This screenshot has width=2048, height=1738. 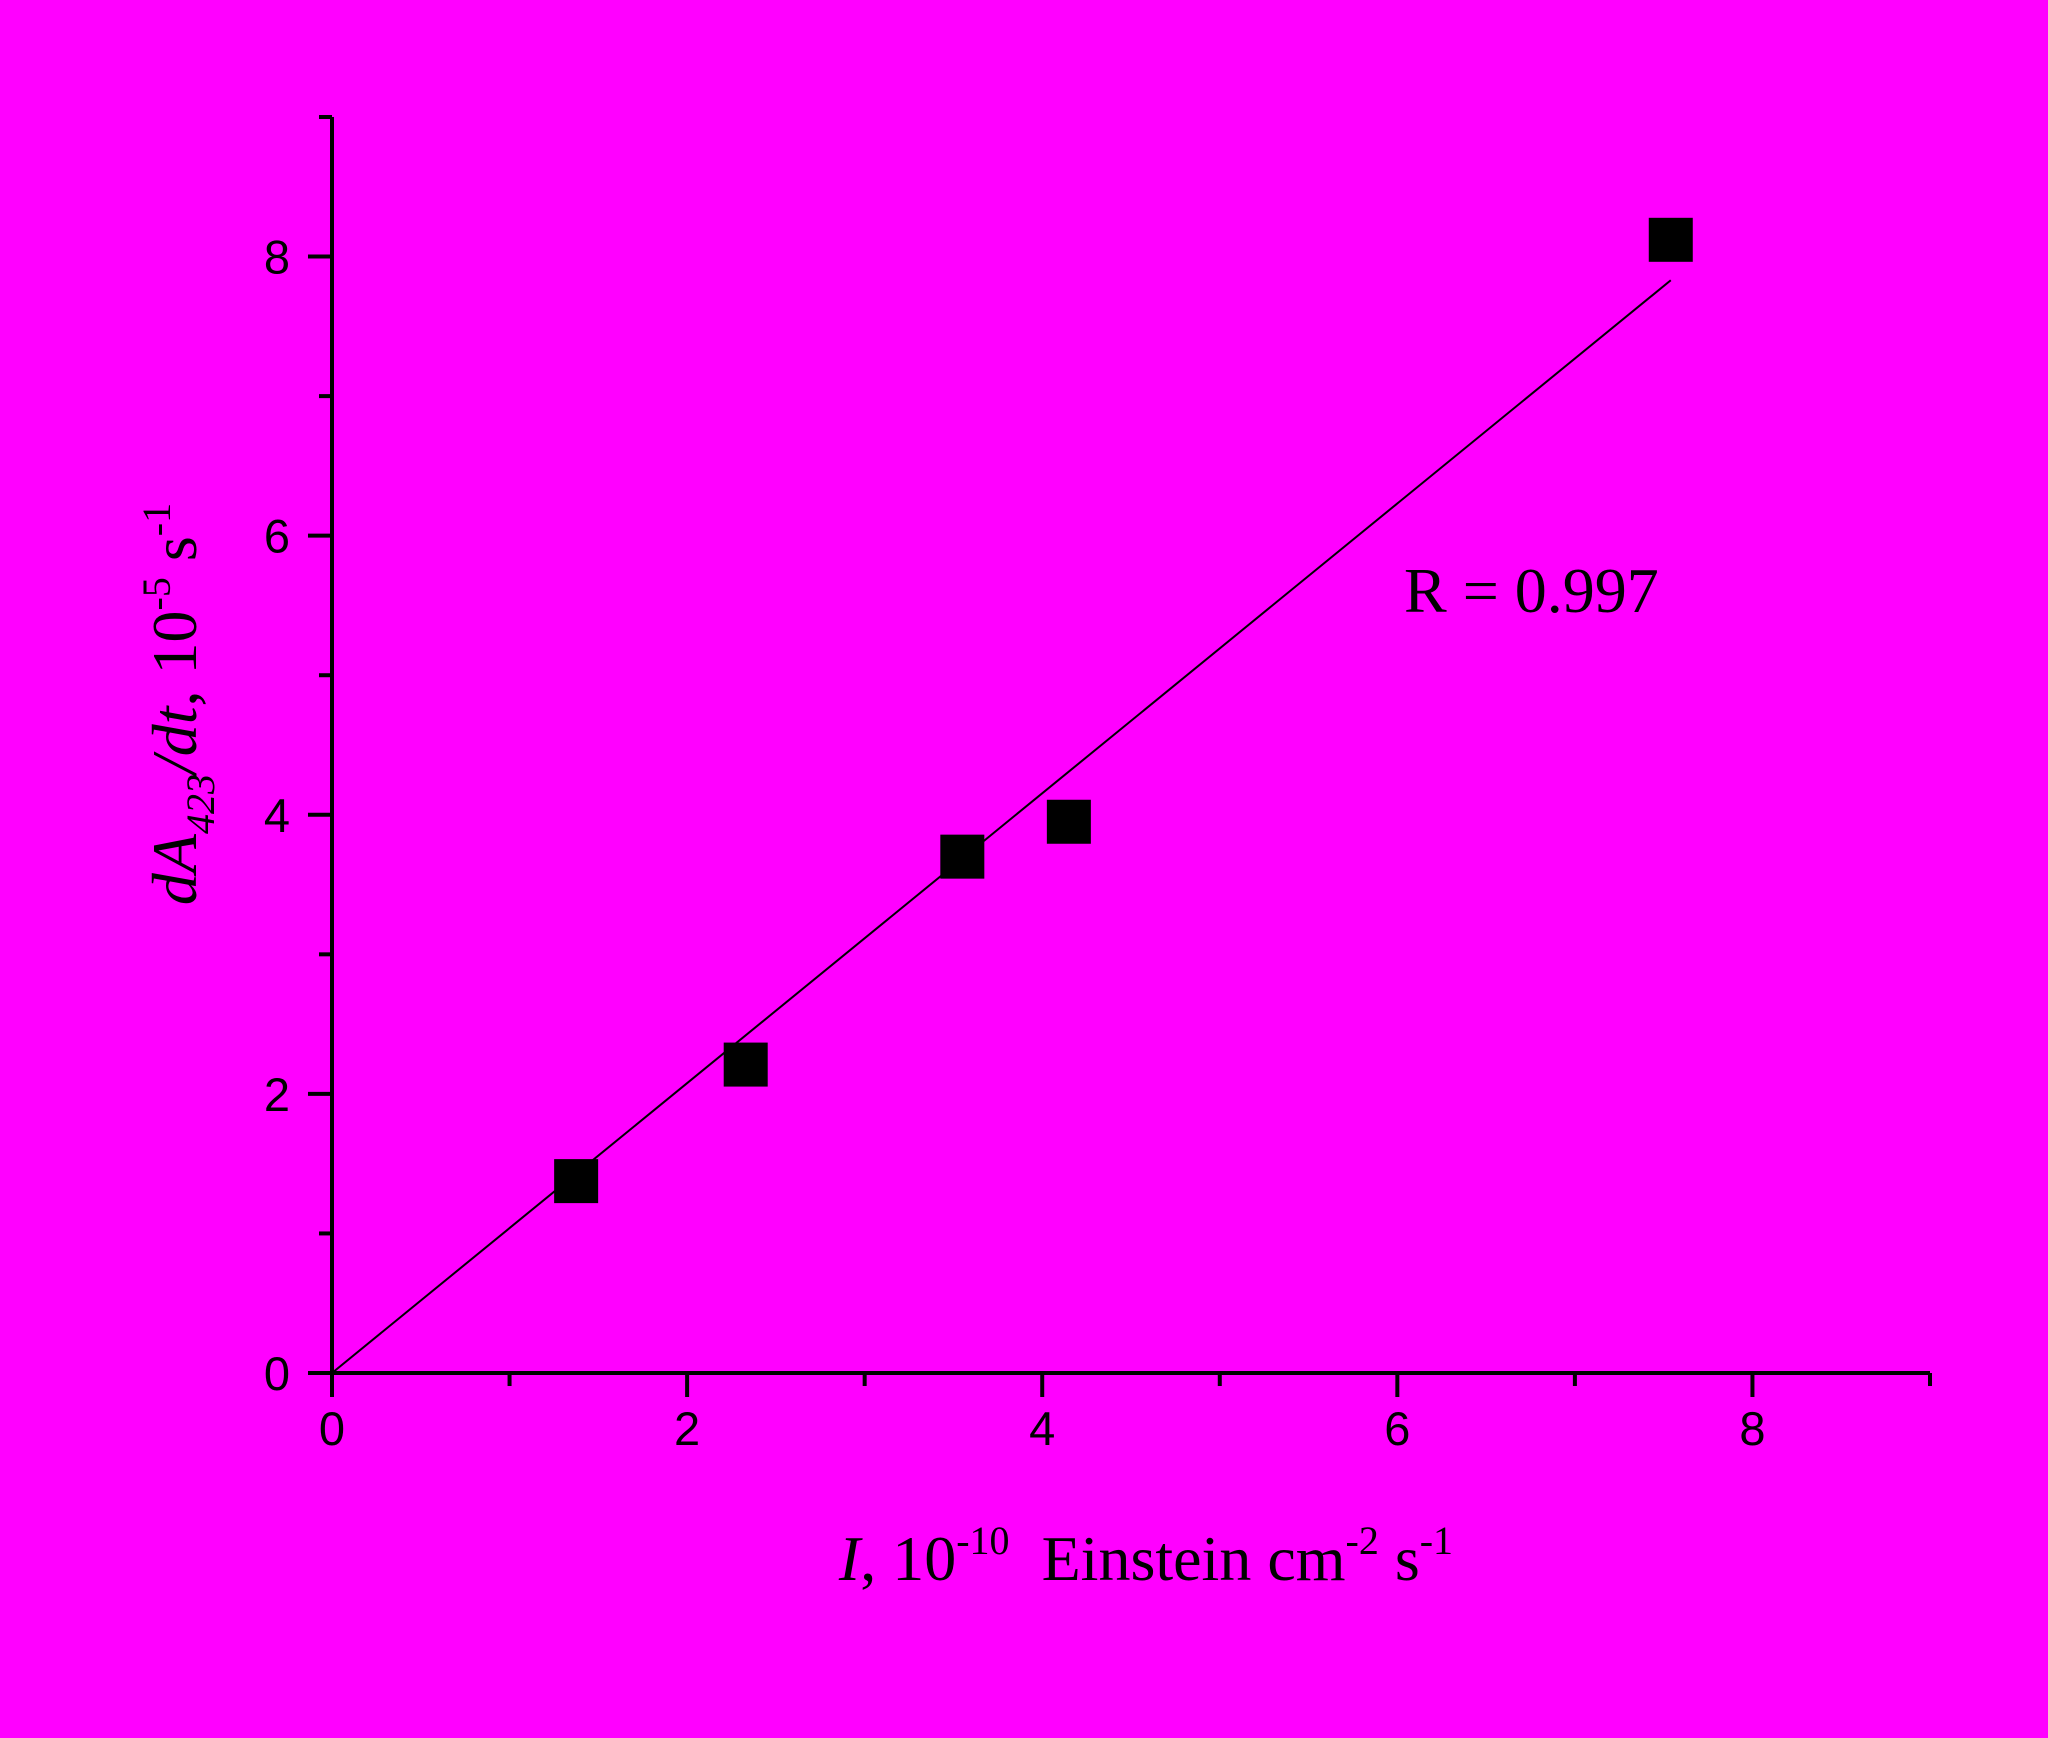 I want to click on annotation: R = 0.997, so click(x=1531, y=590).